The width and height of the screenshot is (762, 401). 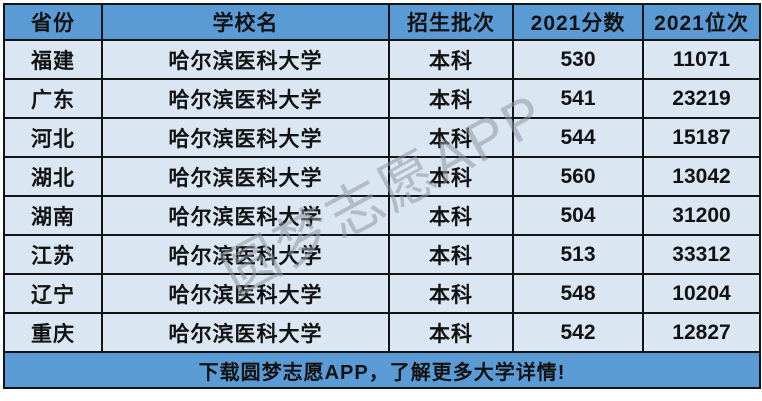 I want to click on table-row: 江苏 哈尔滨医科大学 本科 513 33312, so click(x=382, y=254).